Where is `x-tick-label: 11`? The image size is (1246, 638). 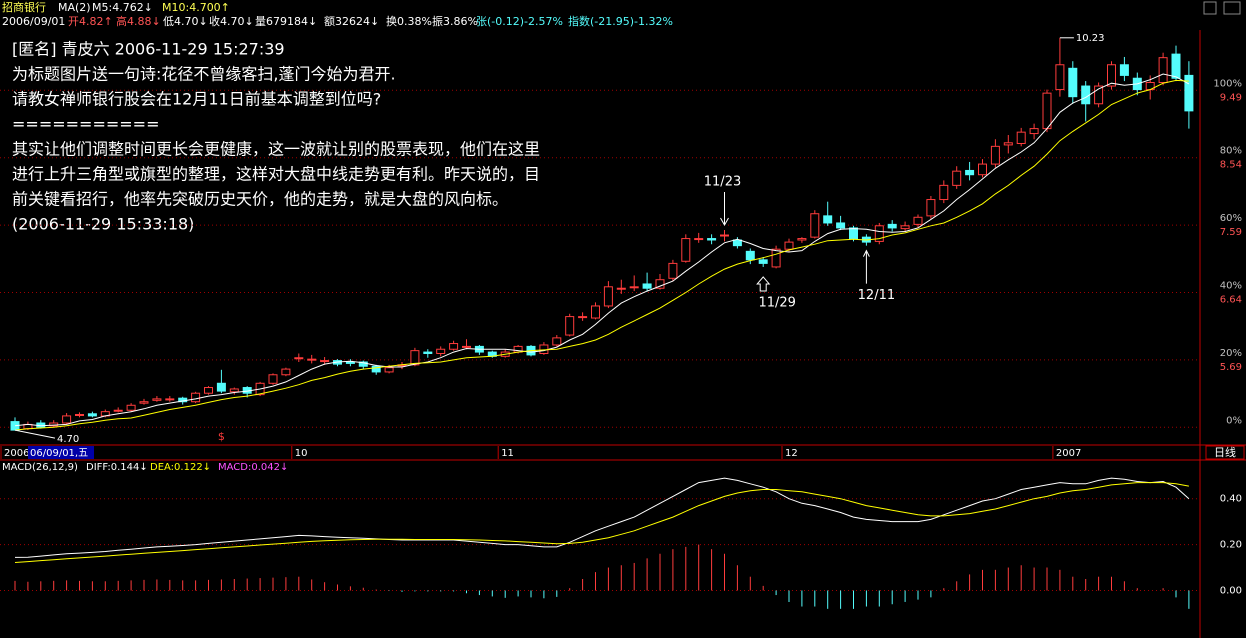
x-tick-label: 11 is located at coordinates (507, 453).